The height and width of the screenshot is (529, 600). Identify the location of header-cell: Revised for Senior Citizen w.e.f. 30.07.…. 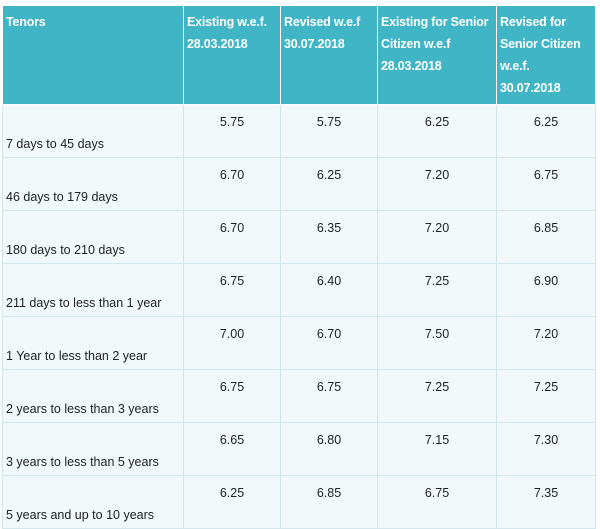
(546, 55).